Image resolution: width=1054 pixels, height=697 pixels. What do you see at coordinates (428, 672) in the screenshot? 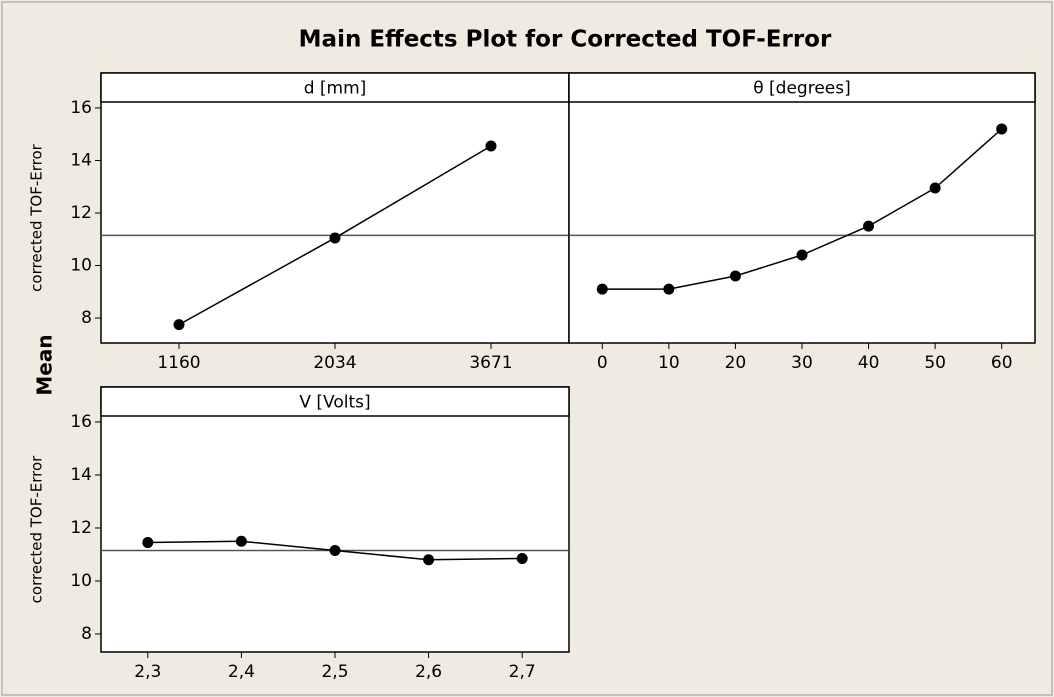
I see `x-tick-label: 2,6` at bounding box center [428, 672].